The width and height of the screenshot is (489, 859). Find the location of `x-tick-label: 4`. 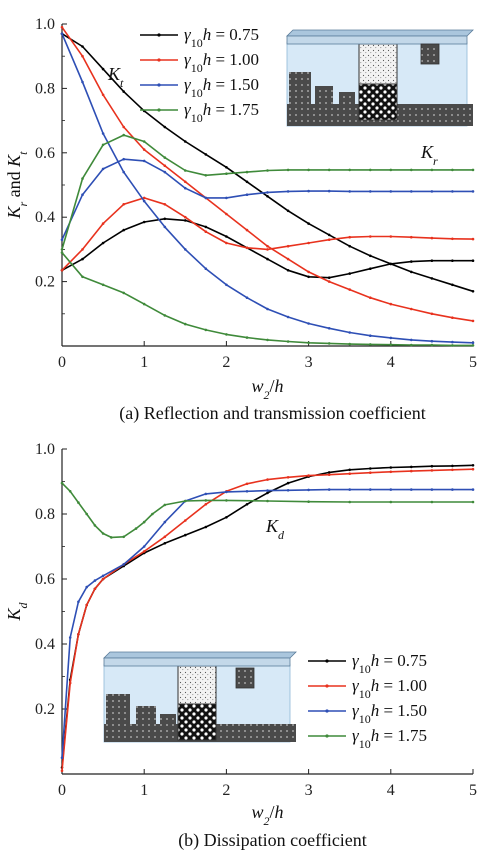

x-tick-label: 4 is located at coordinates (391, 790).